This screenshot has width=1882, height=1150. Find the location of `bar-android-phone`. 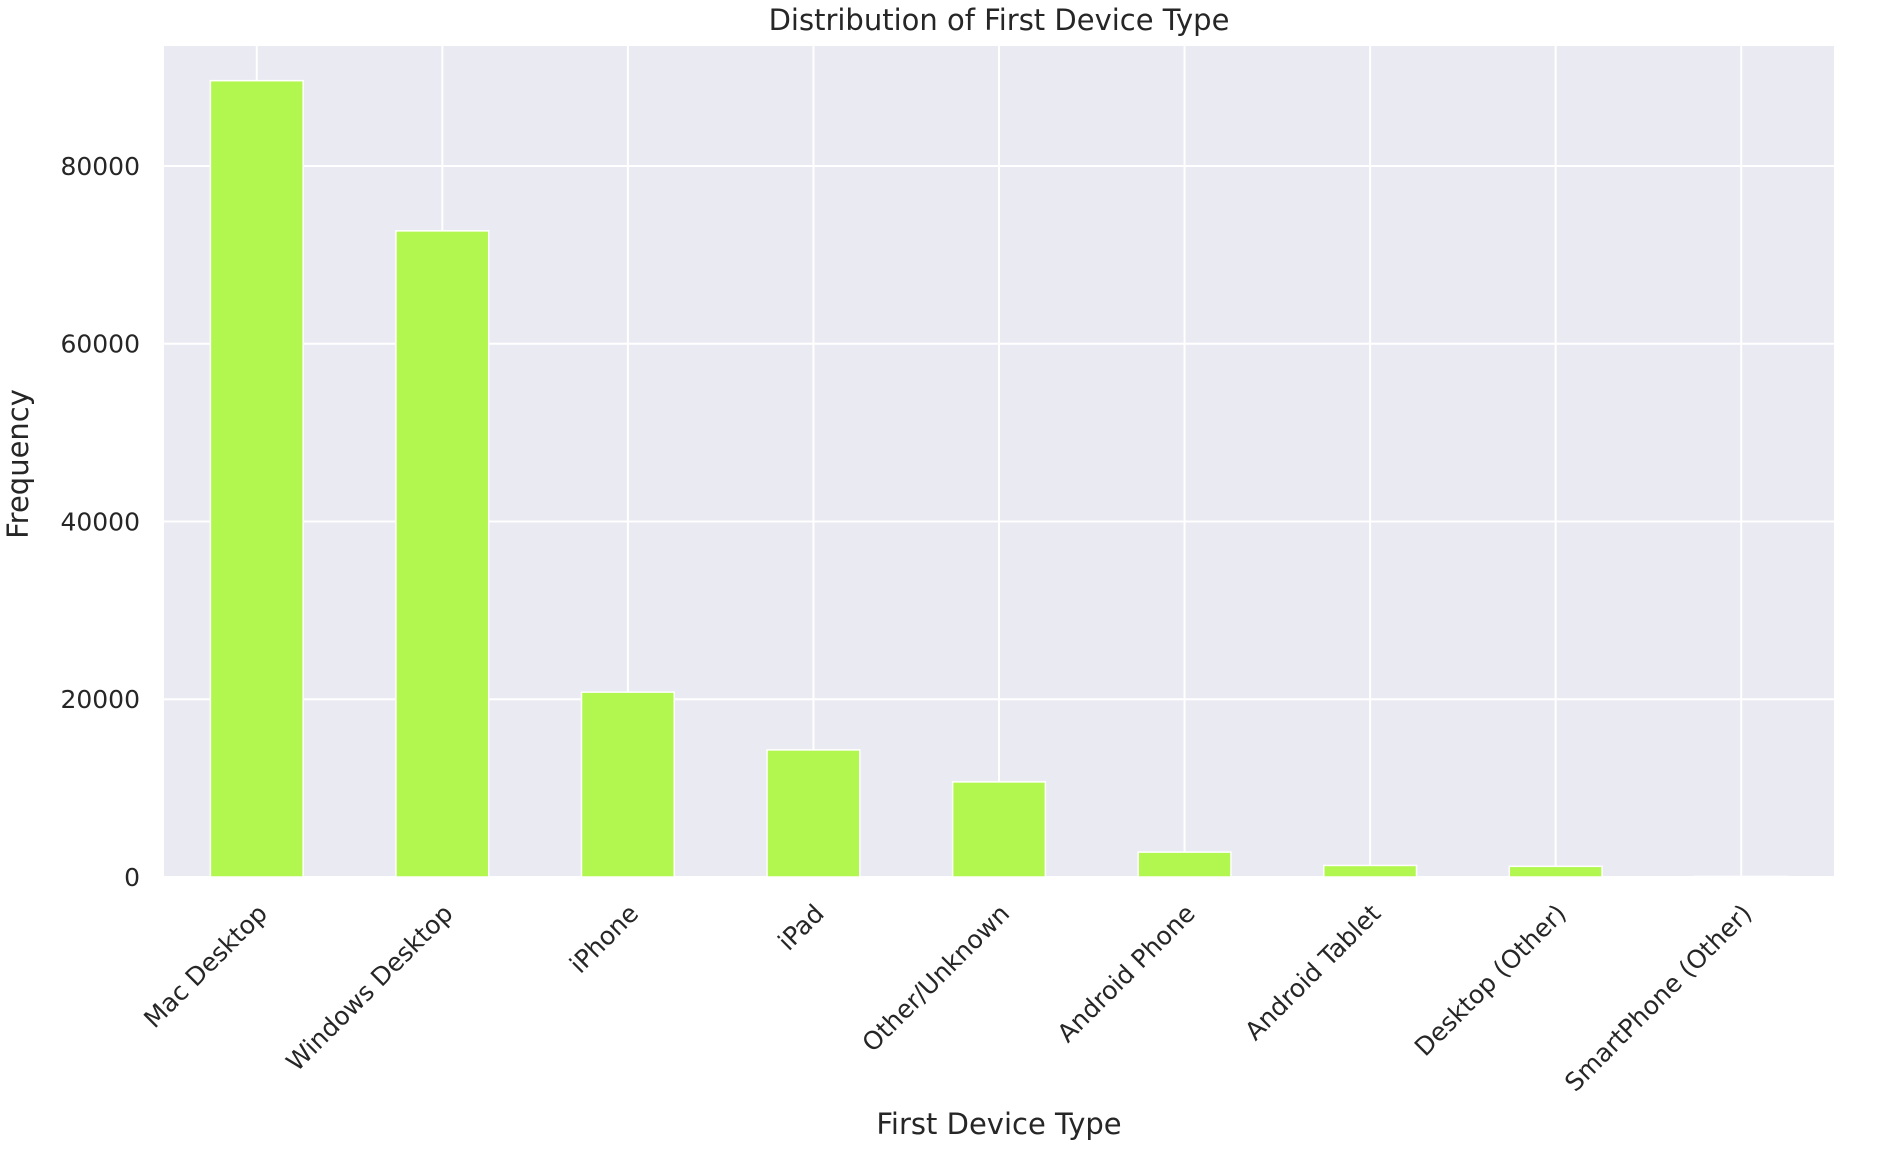

bar-android-phone is located at coordinates (1184, 864).